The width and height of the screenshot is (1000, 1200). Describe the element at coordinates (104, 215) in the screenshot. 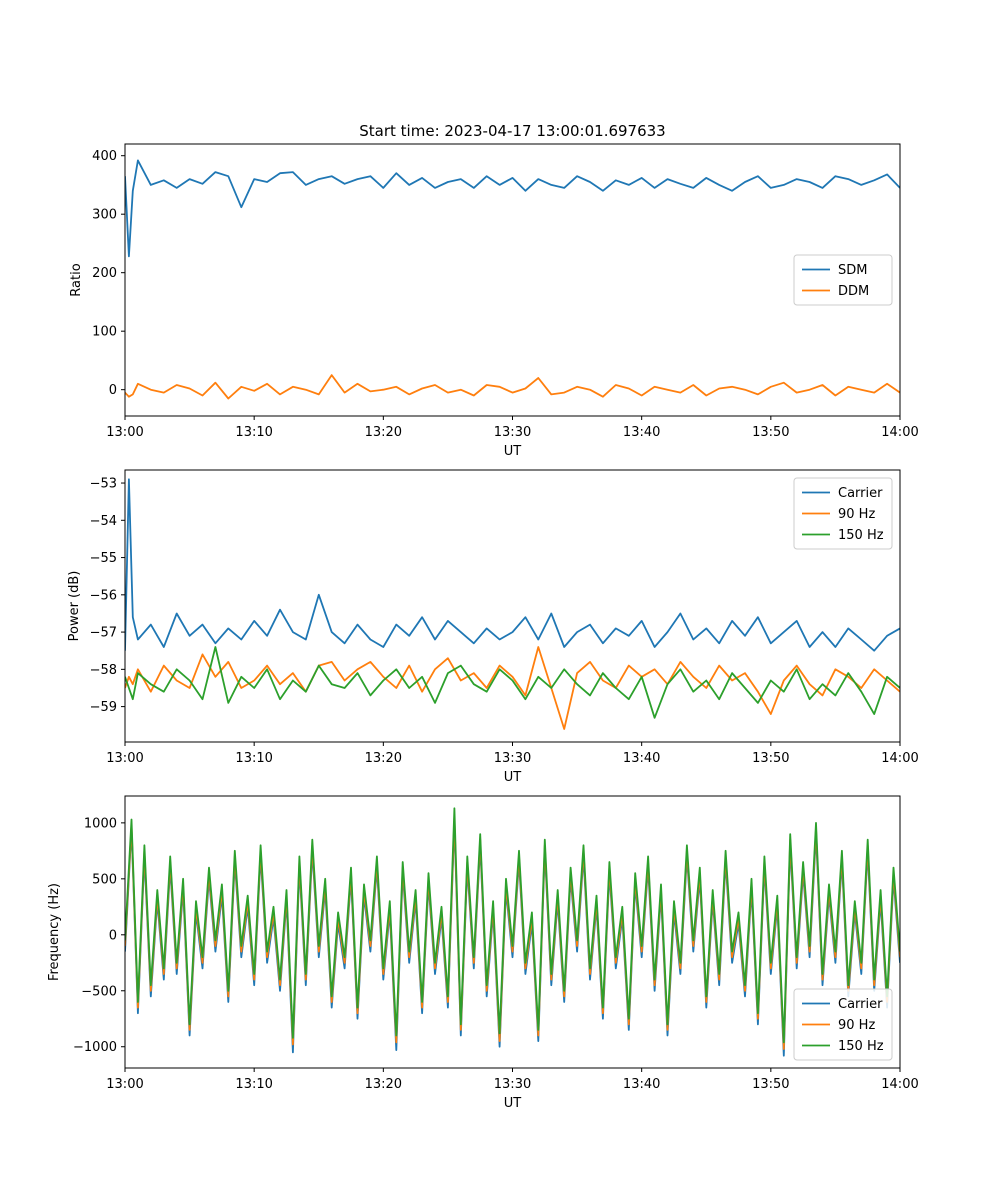

I see `y-tick-label: 300` at that location.